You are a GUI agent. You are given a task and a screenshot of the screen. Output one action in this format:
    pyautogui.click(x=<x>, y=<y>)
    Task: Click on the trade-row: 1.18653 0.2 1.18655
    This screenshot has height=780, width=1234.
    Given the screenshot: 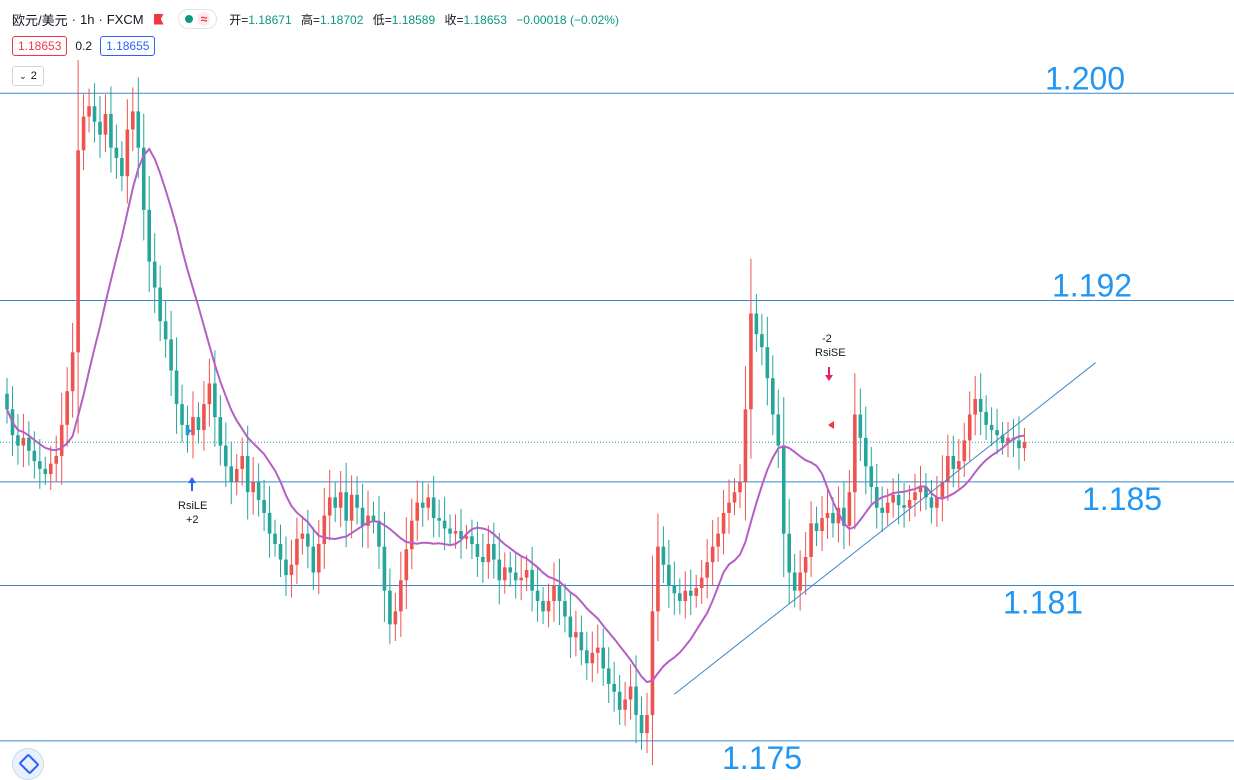 What is the action you would take?
    pyautogui.click(x=84, y=46)
    